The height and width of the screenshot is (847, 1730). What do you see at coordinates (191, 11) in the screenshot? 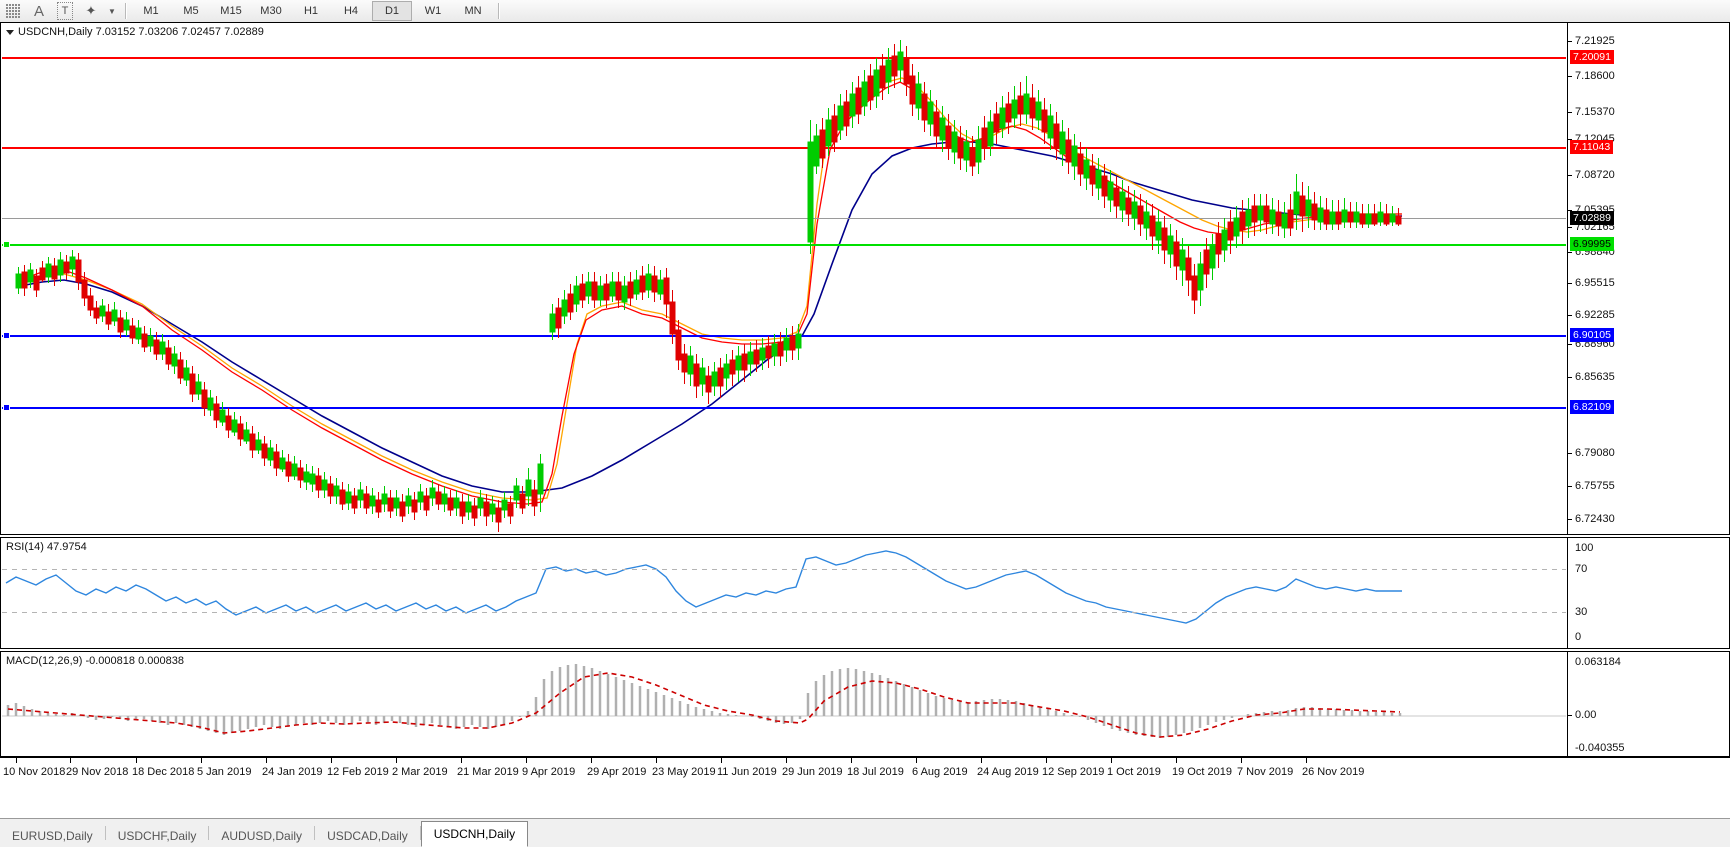
I see `timeframe-m5: M5` at bounding box center [191, 11].